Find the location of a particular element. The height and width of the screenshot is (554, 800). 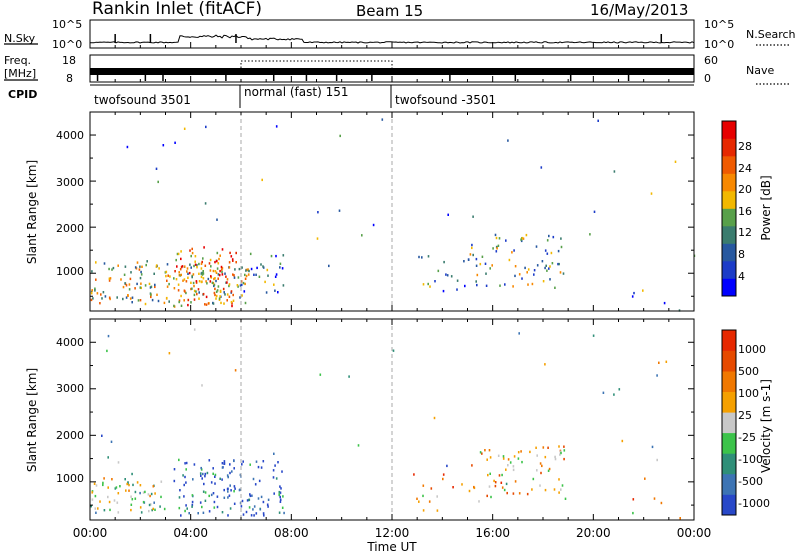

freq-right-tick-bottom: 0 is located at coordinates (707, 78).